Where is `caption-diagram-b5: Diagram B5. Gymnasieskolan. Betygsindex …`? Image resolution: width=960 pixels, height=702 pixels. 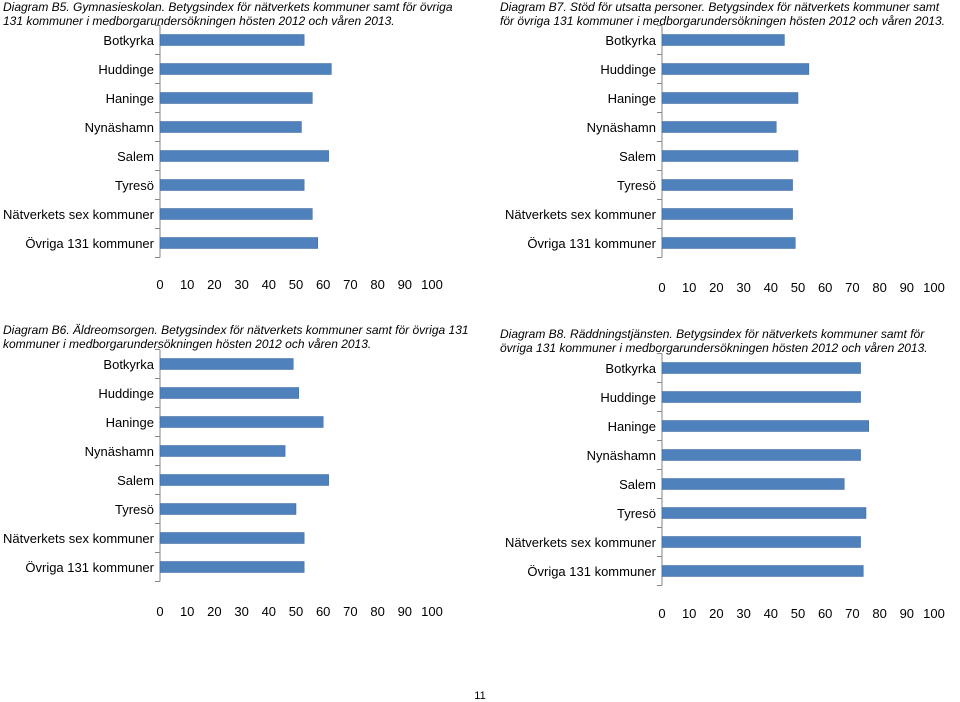
caption-diagram-b5: Diagram B5. Gymnasieskolan. Betygsindex … is located at coordinates (228, 14).